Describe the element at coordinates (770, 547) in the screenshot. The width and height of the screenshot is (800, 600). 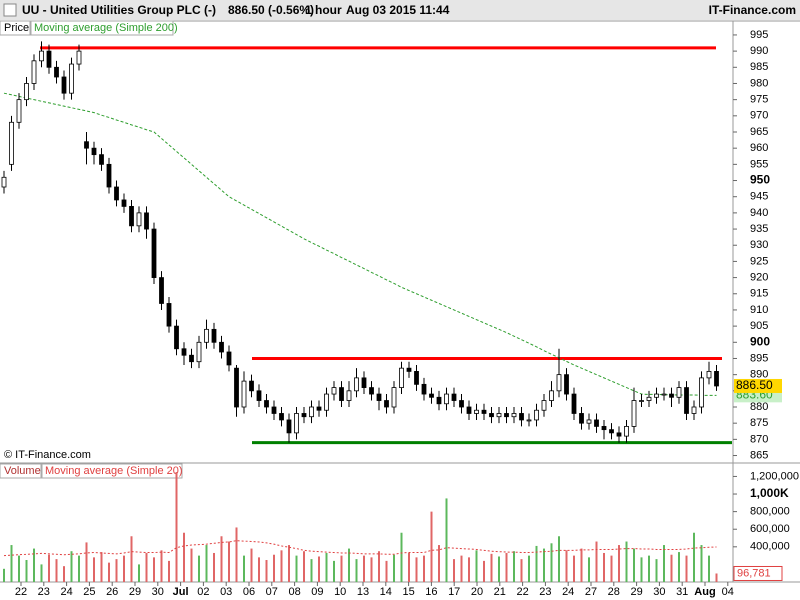
I see `y-tick-label: 400,000` at that location.